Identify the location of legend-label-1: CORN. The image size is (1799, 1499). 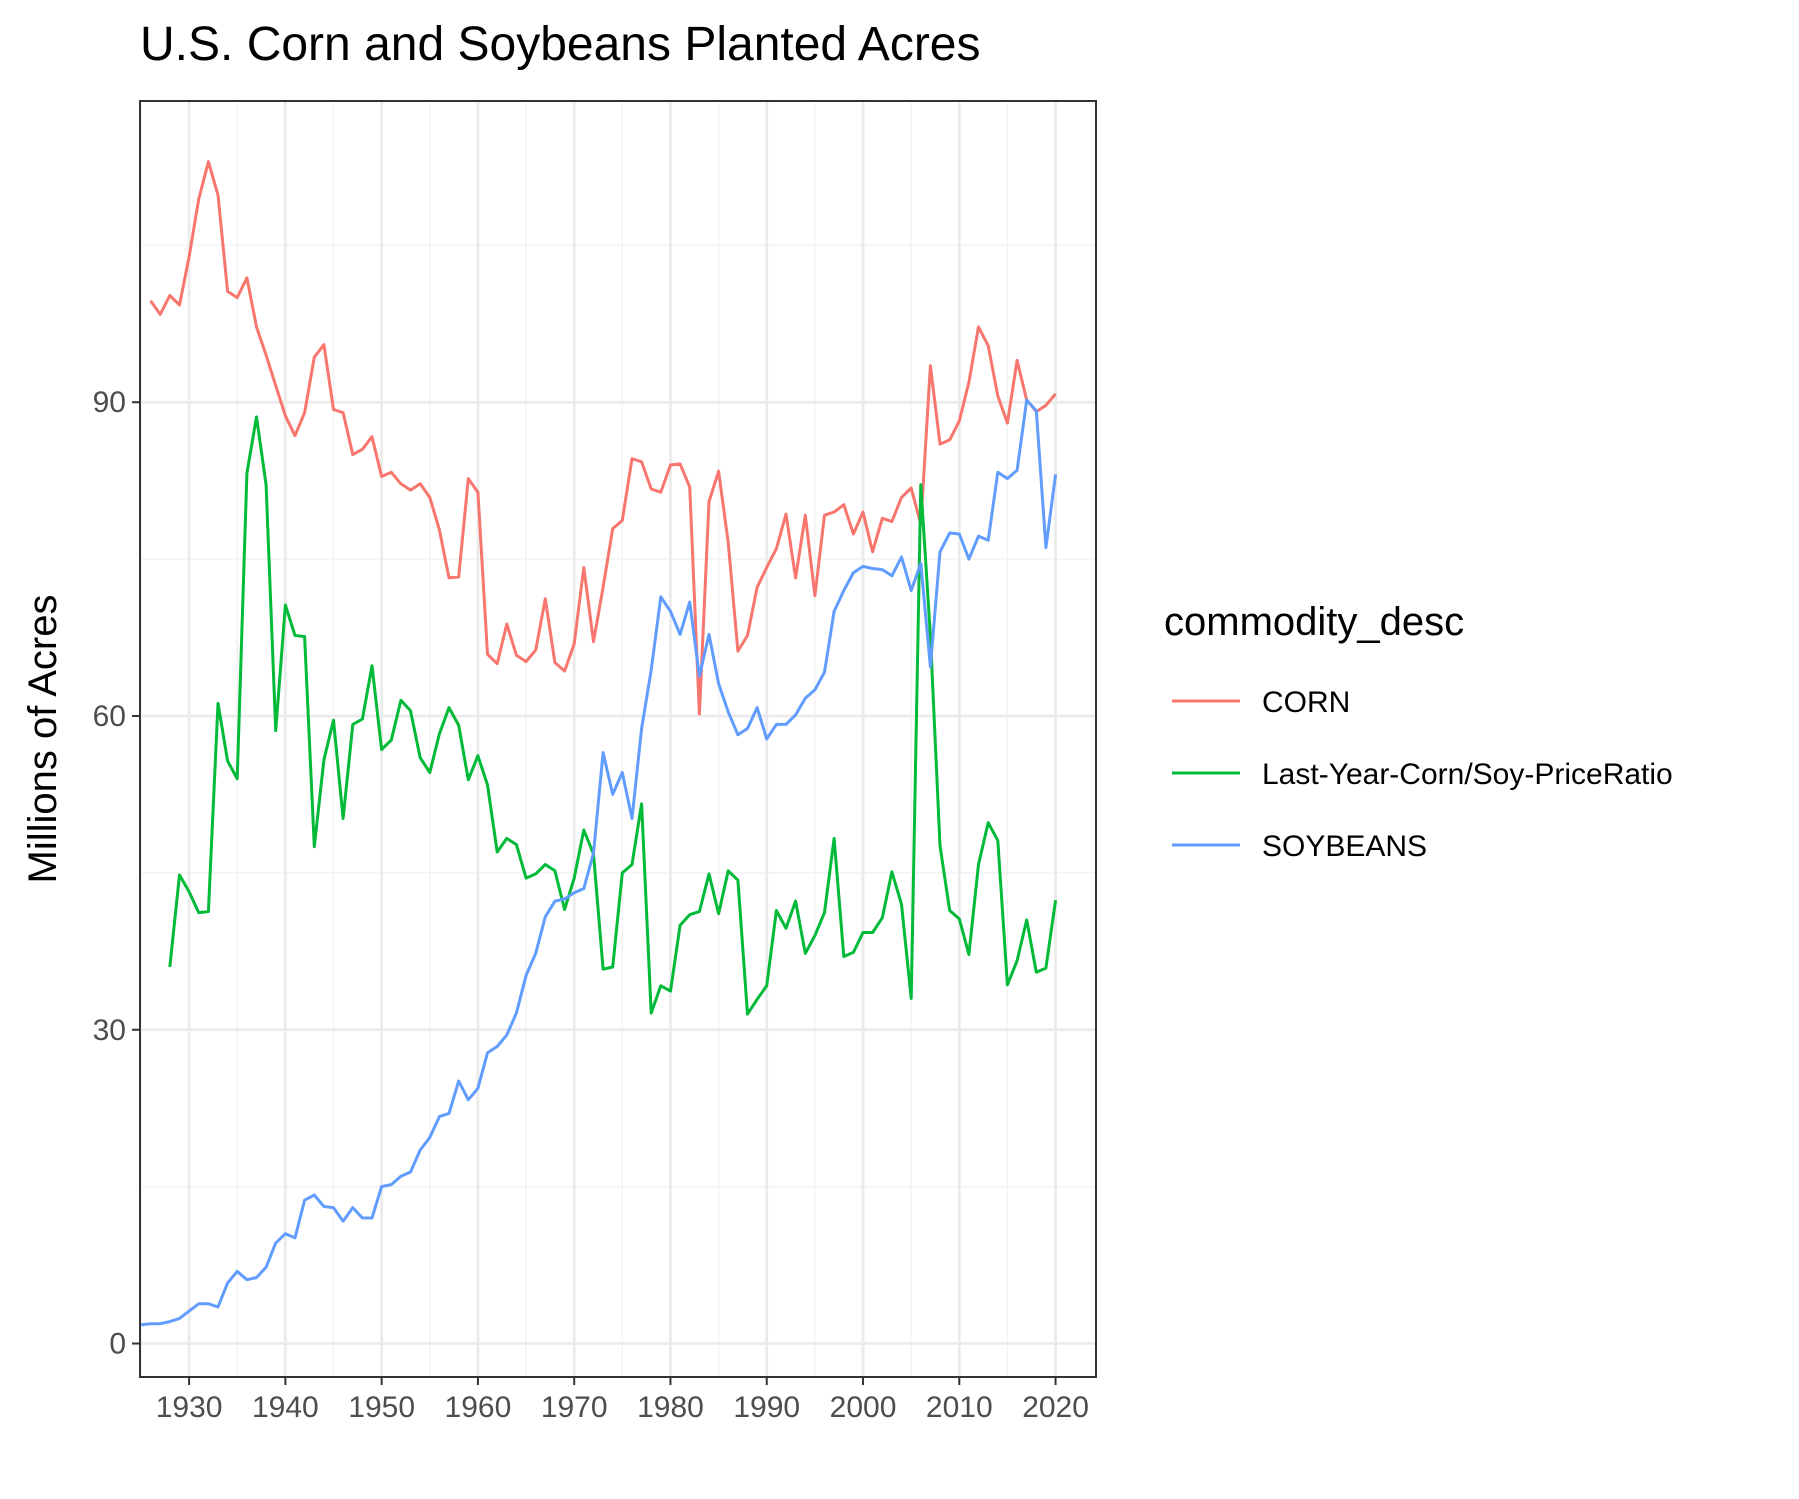
(1306, 702).